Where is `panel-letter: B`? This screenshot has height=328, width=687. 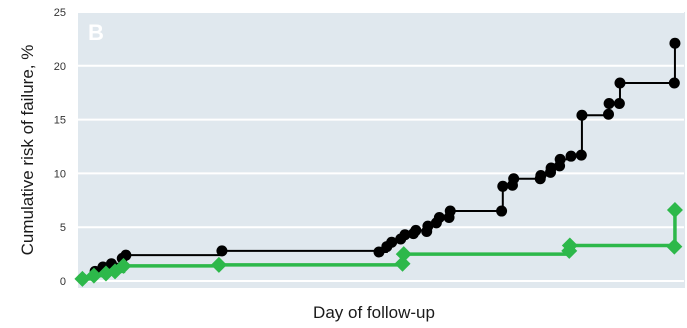
panel-letter: B is located at coordinates (96, 32).